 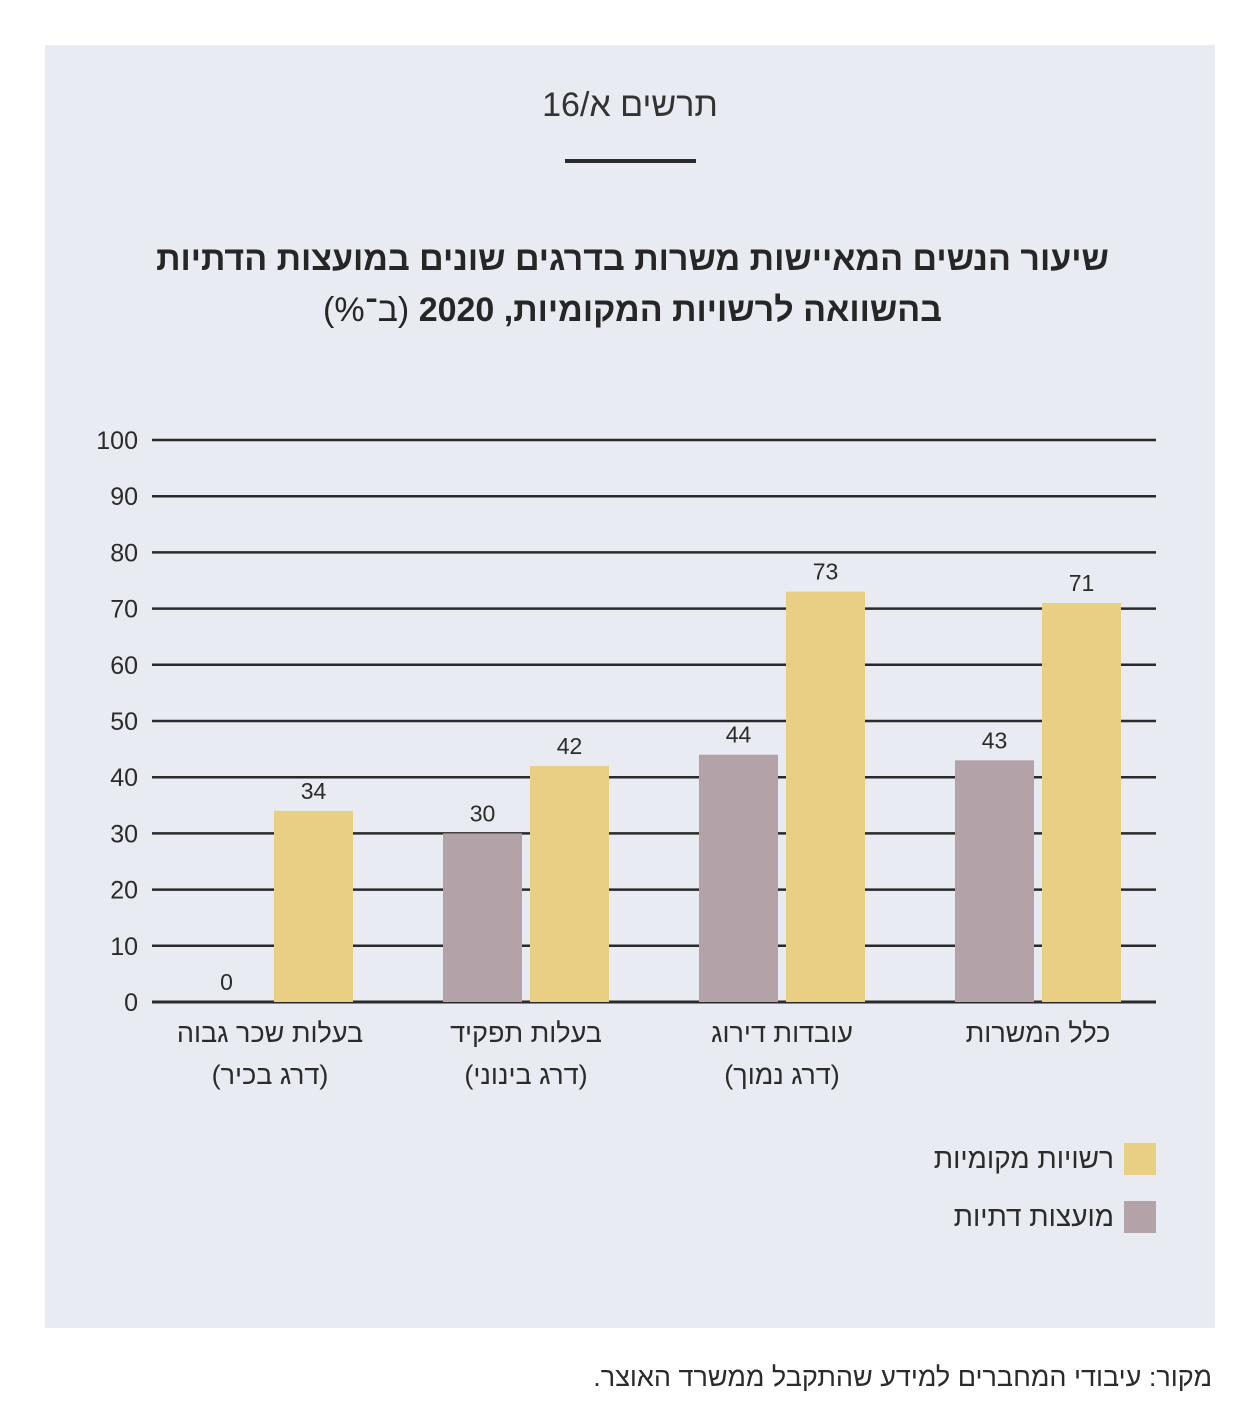 What do you see at coordinates (124, 947) in the screenshot?
I see `y-tick-label: 10` at bounding box center [124, 947].